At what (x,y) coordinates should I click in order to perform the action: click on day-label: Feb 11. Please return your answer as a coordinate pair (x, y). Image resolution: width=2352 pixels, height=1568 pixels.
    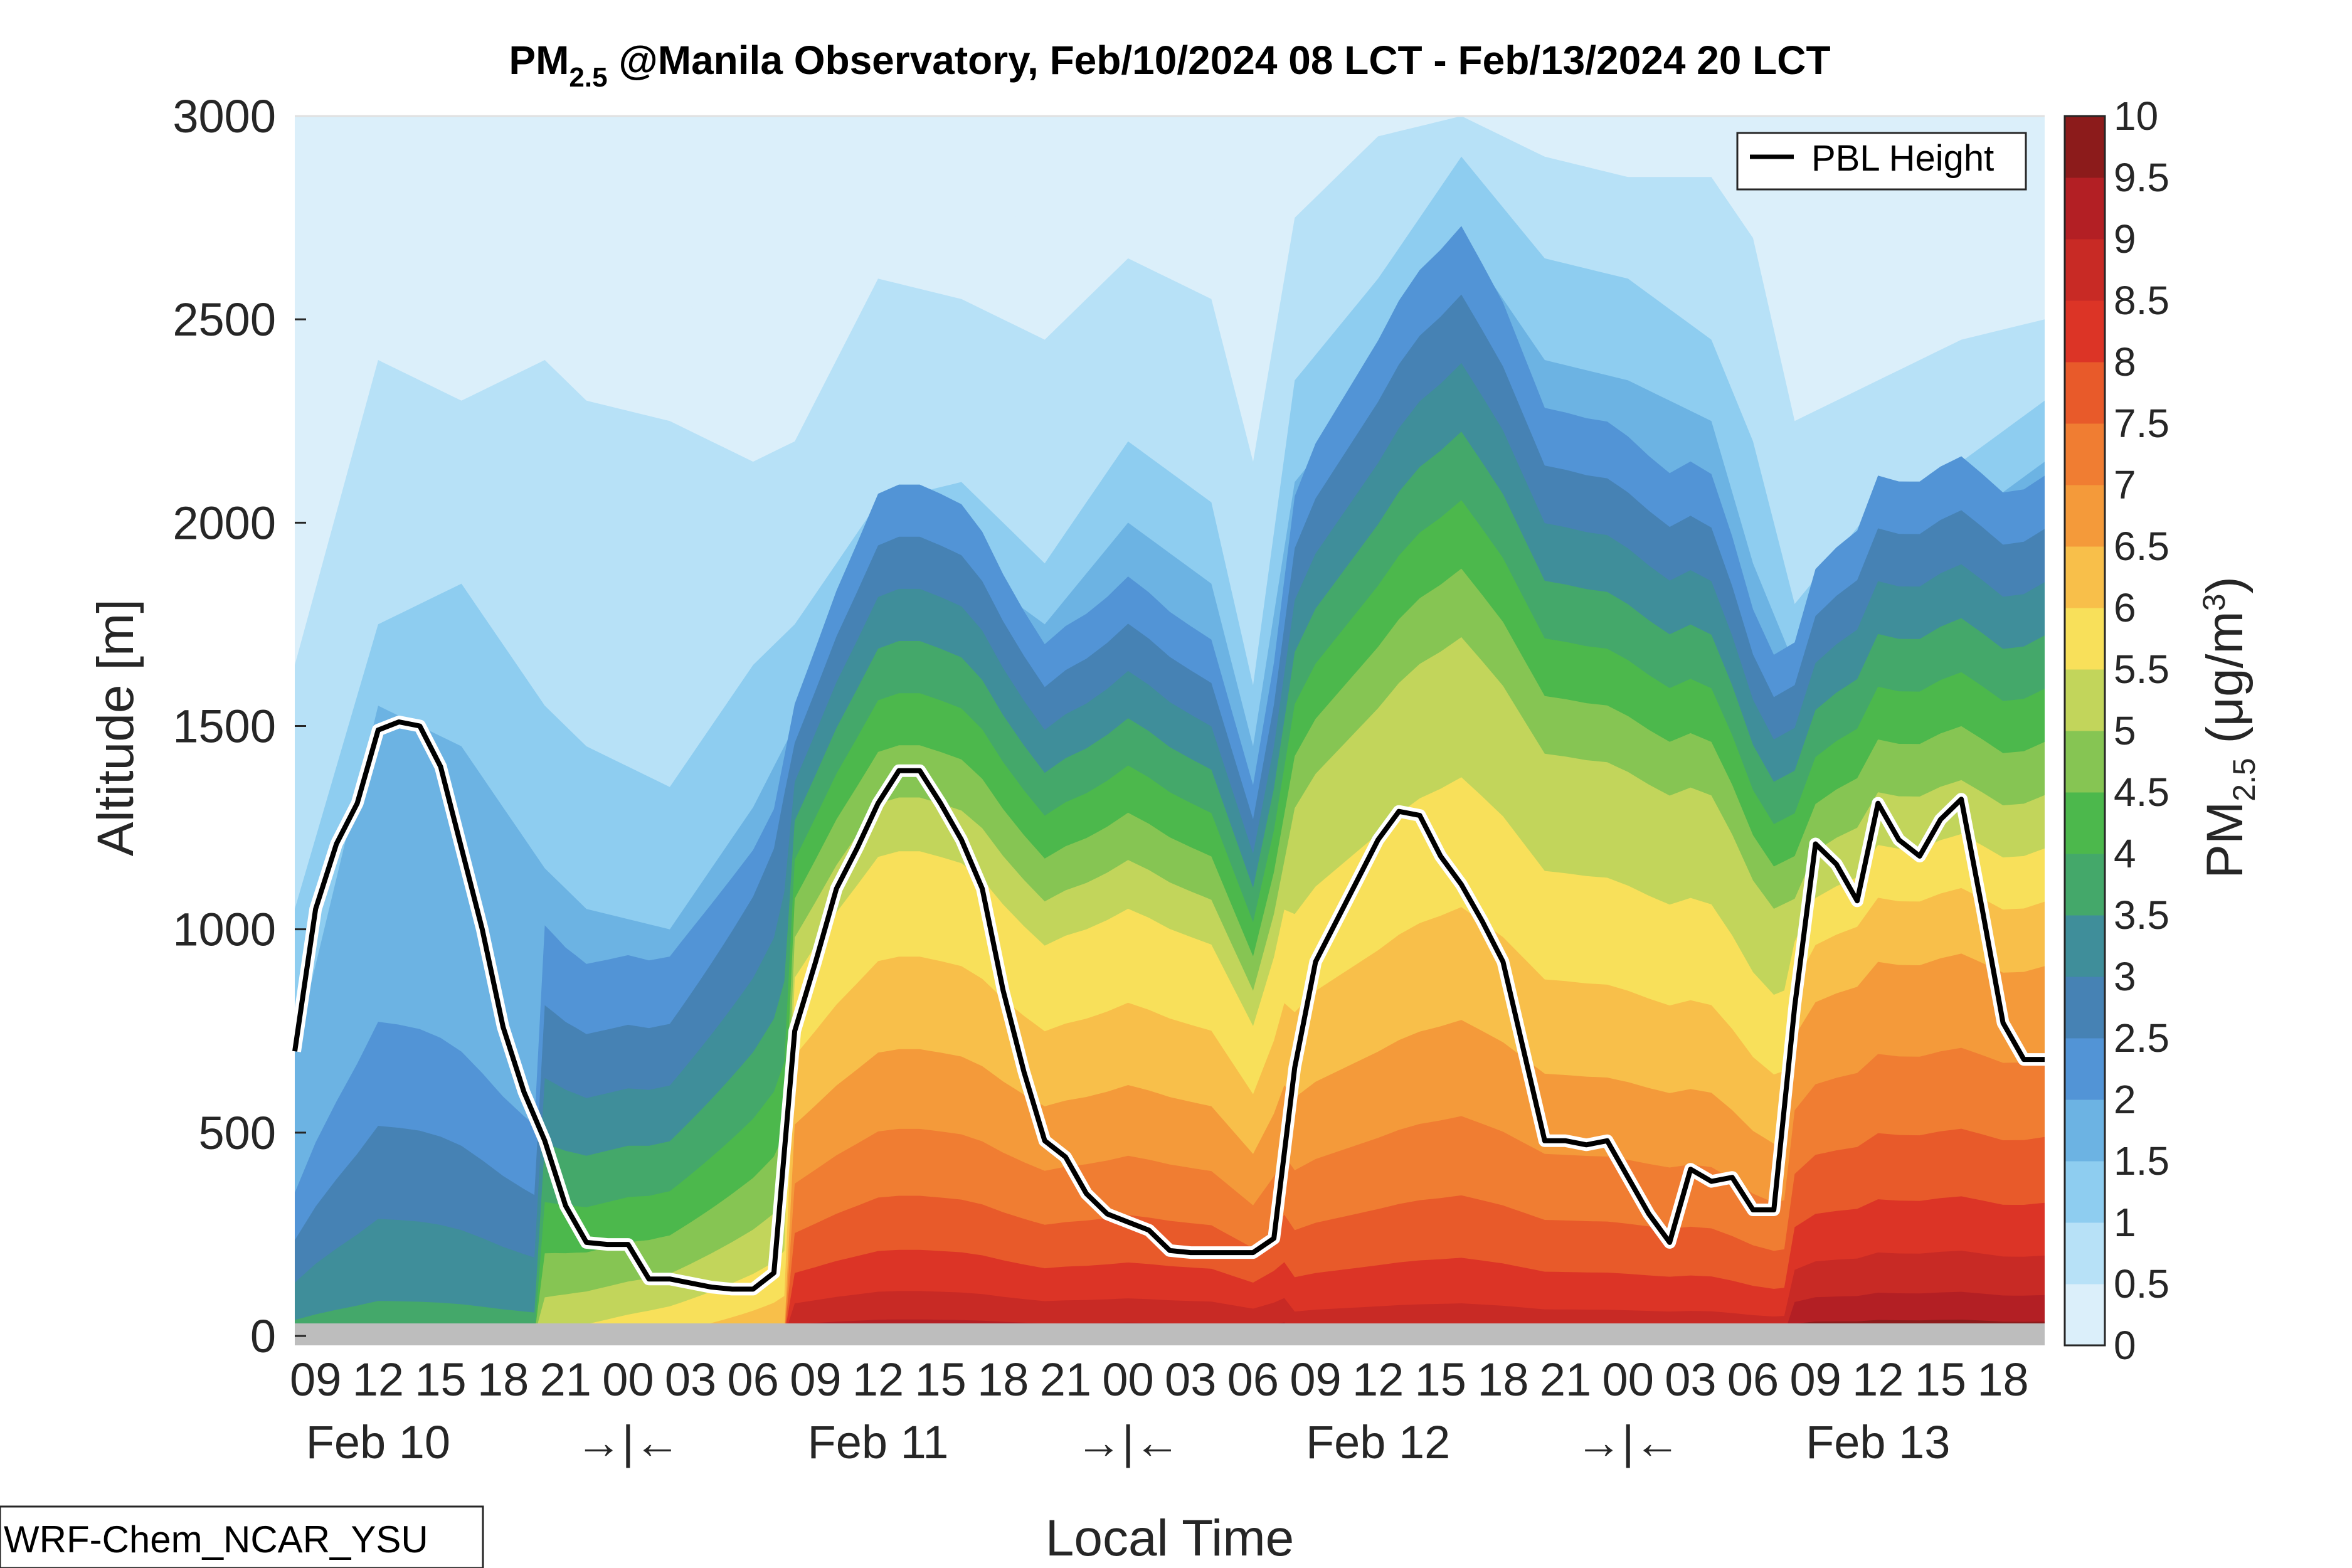
    Looking at the image, I should click on (878, 1442).